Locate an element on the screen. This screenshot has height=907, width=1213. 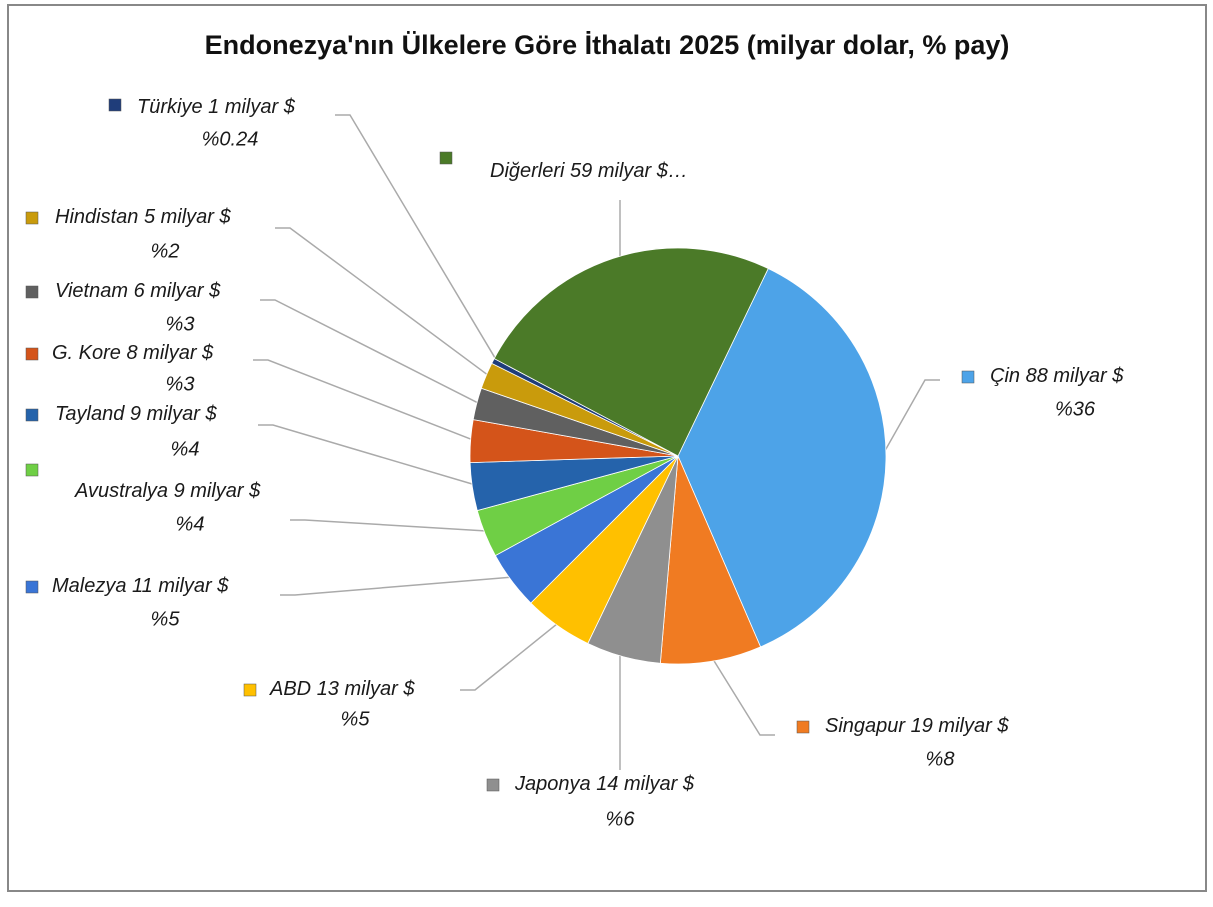
percent-label: %36 is located at coordinates (1075, 409).